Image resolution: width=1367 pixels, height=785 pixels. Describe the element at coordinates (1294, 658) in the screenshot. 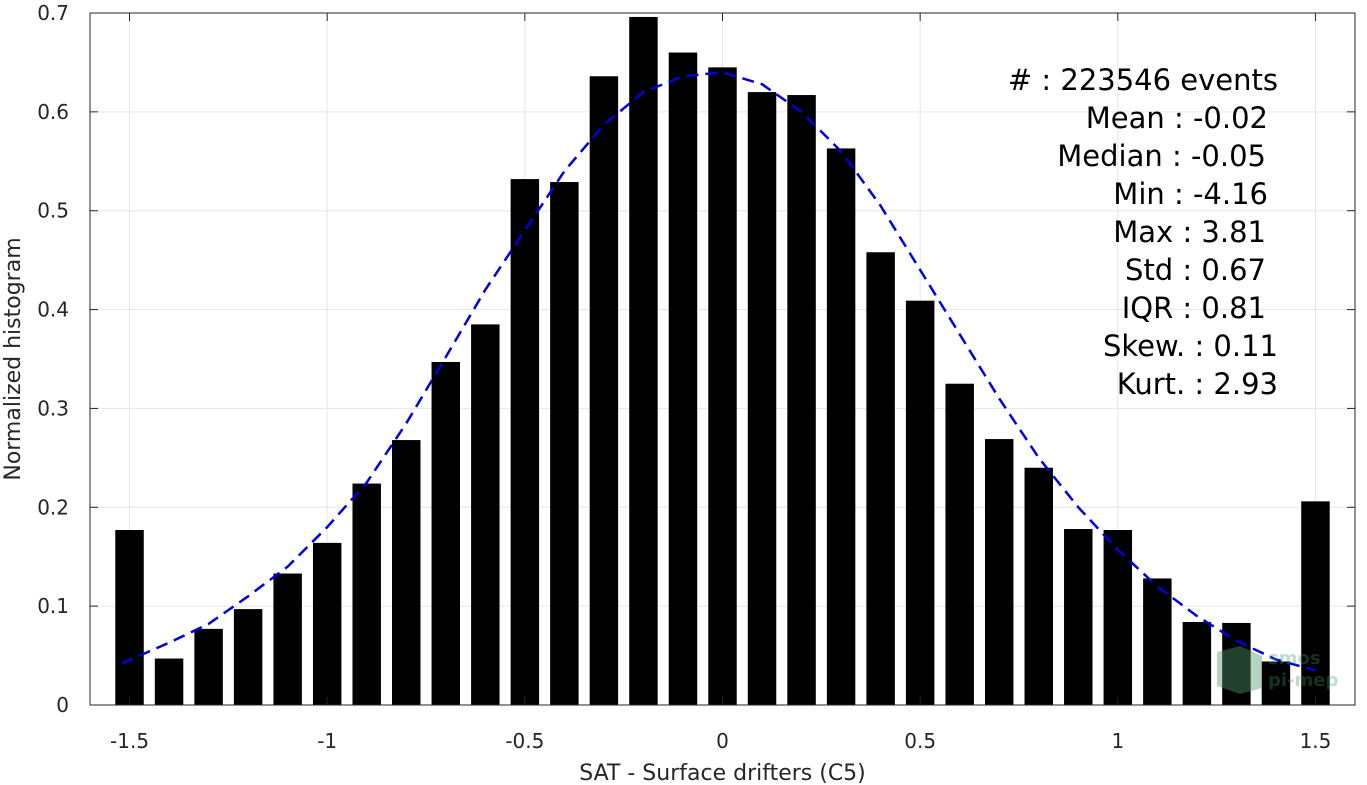

I see `watermark-text-top: smos` at that location.